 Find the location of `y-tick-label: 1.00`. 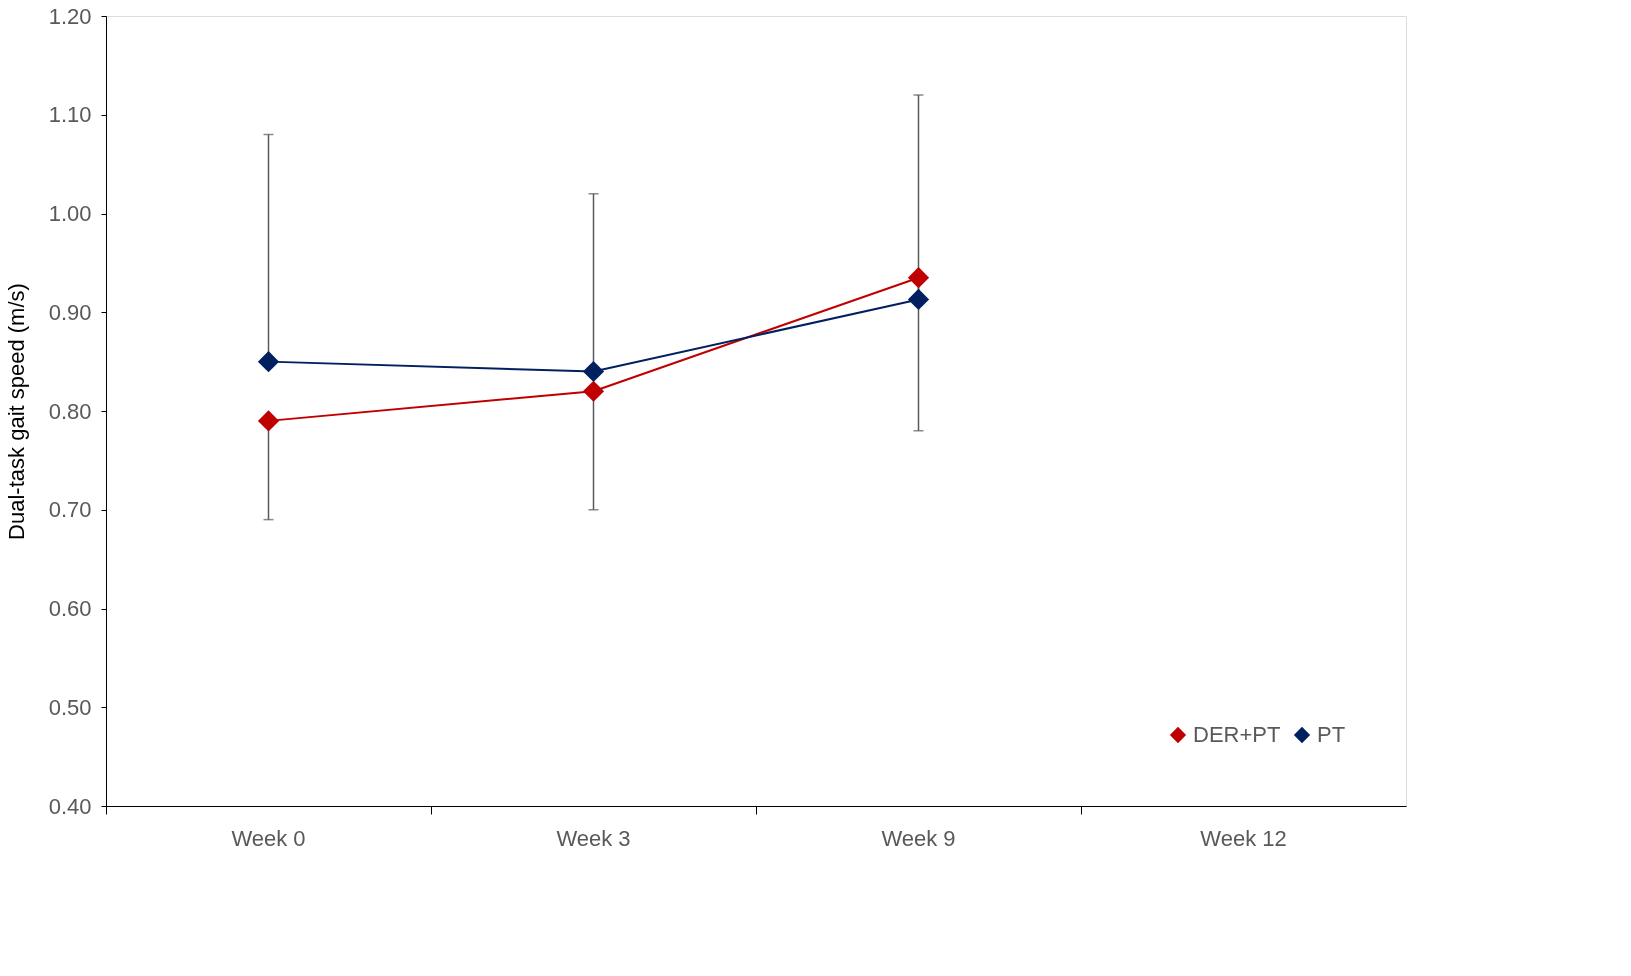

y-tick-label: 1.00 is located at coordinates (70, 213).